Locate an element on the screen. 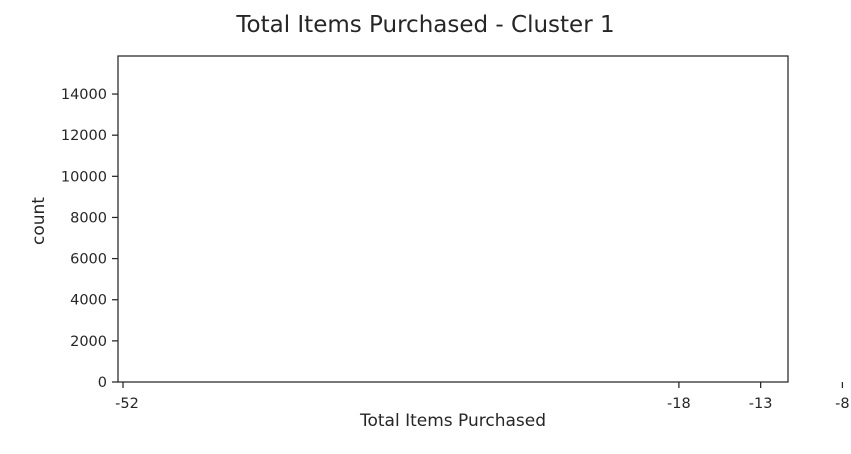  x-tick-label: -52 is located at coordinates (127, 404).